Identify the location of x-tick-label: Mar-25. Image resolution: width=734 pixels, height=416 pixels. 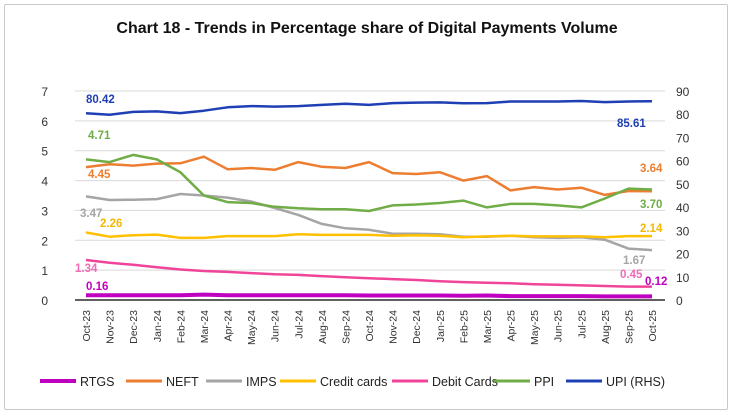
(488, 326).